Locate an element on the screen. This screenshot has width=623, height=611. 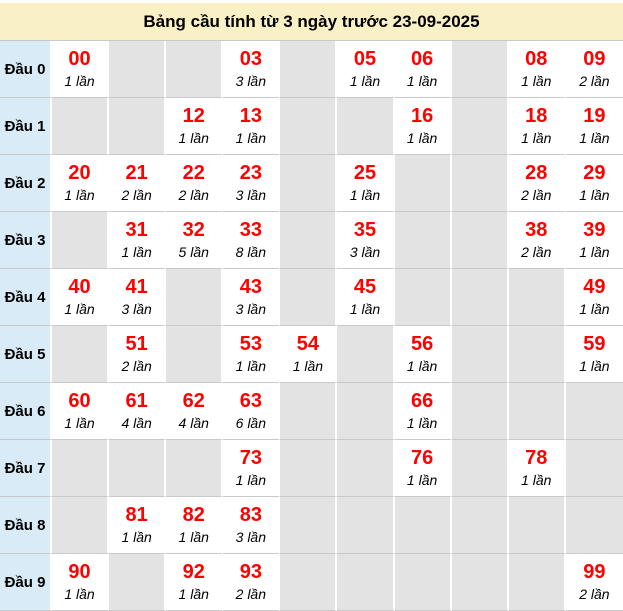
number-value: 38 is located at coordinates (536, 230).